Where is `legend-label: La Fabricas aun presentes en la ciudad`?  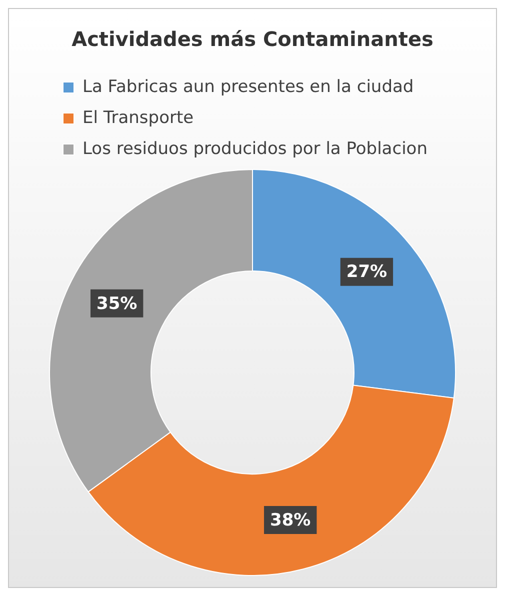 legend-label: La Fabricas aun presentes en la ciudad is located at coordinates (248, 86).